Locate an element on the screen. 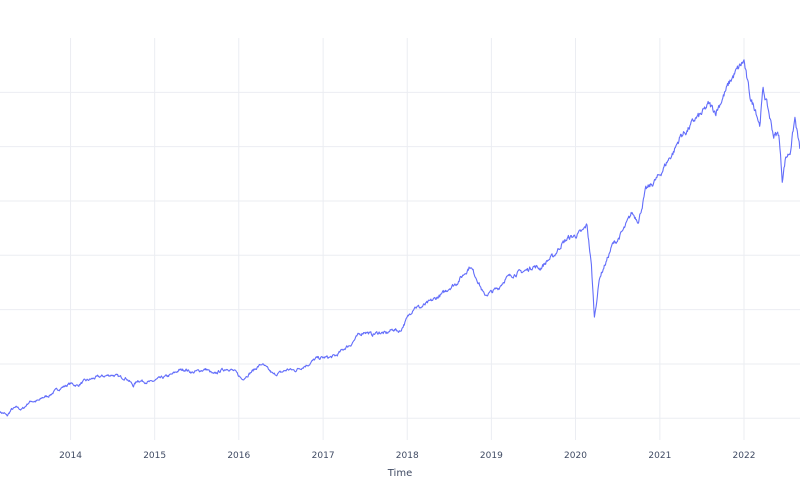 The height and width of the screenshot is (500, 800). x-tick-labels: 2014 2015 2016 2017 2018 2019 2020 2021 2022 is located at coordinates (407, 456).